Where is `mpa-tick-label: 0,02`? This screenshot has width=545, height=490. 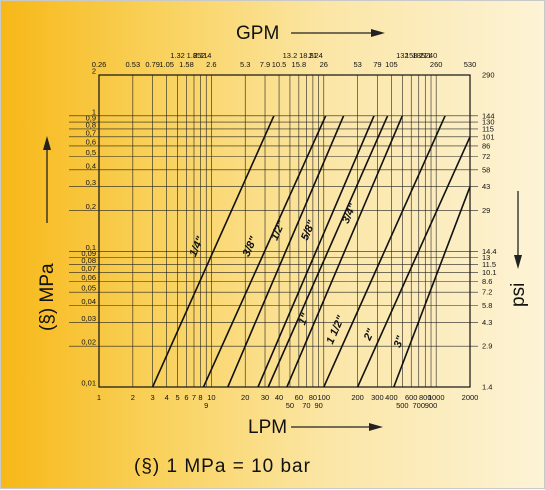 mpa-tick-label: 0,02 is located at coordinates (88, 342).